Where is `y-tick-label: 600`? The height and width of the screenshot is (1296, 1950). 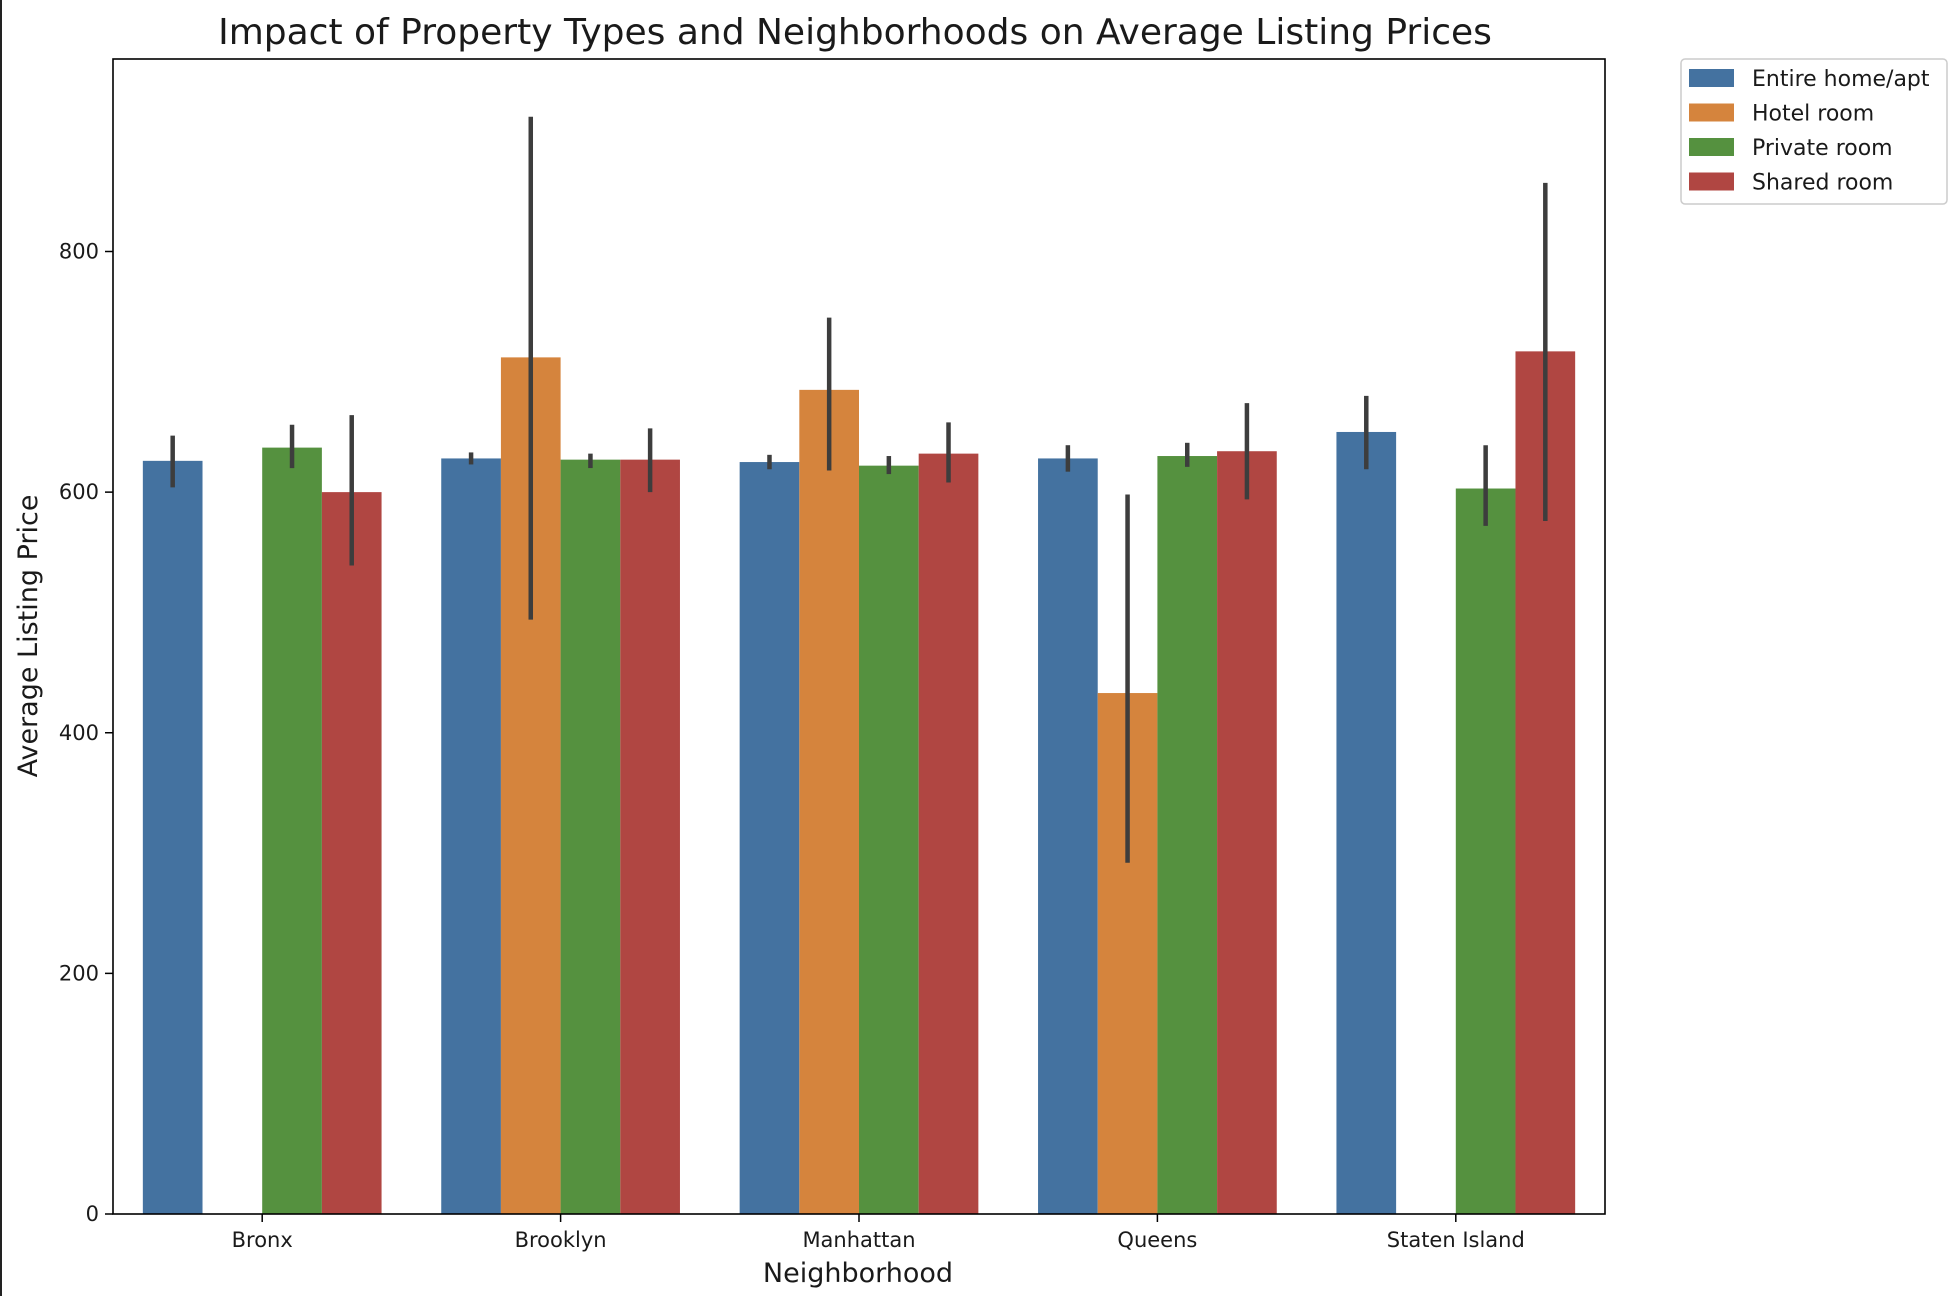
y-tick-label: 600 is located at coordinates (79, 492).